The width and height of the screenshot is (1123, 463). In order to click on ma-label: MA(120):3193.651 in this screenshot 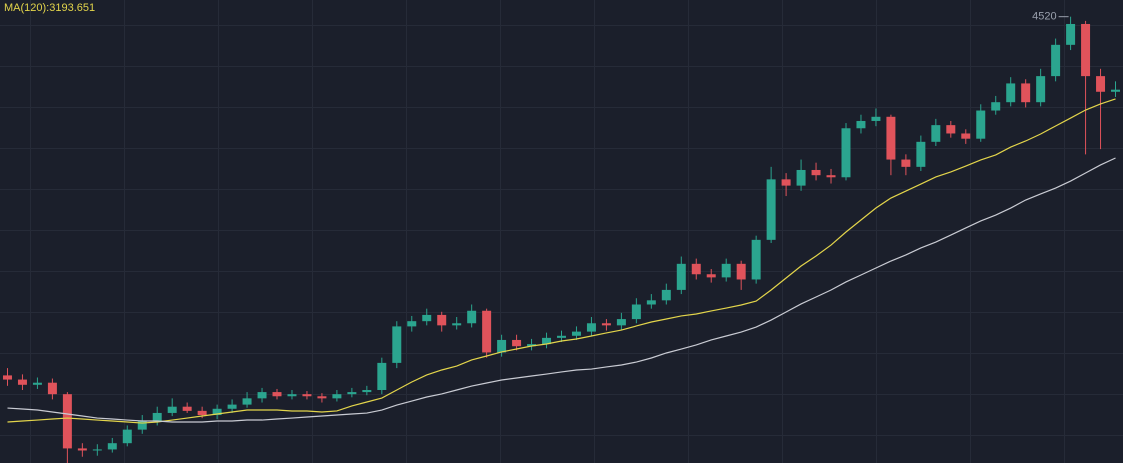, I will do `click(49, 8)`.